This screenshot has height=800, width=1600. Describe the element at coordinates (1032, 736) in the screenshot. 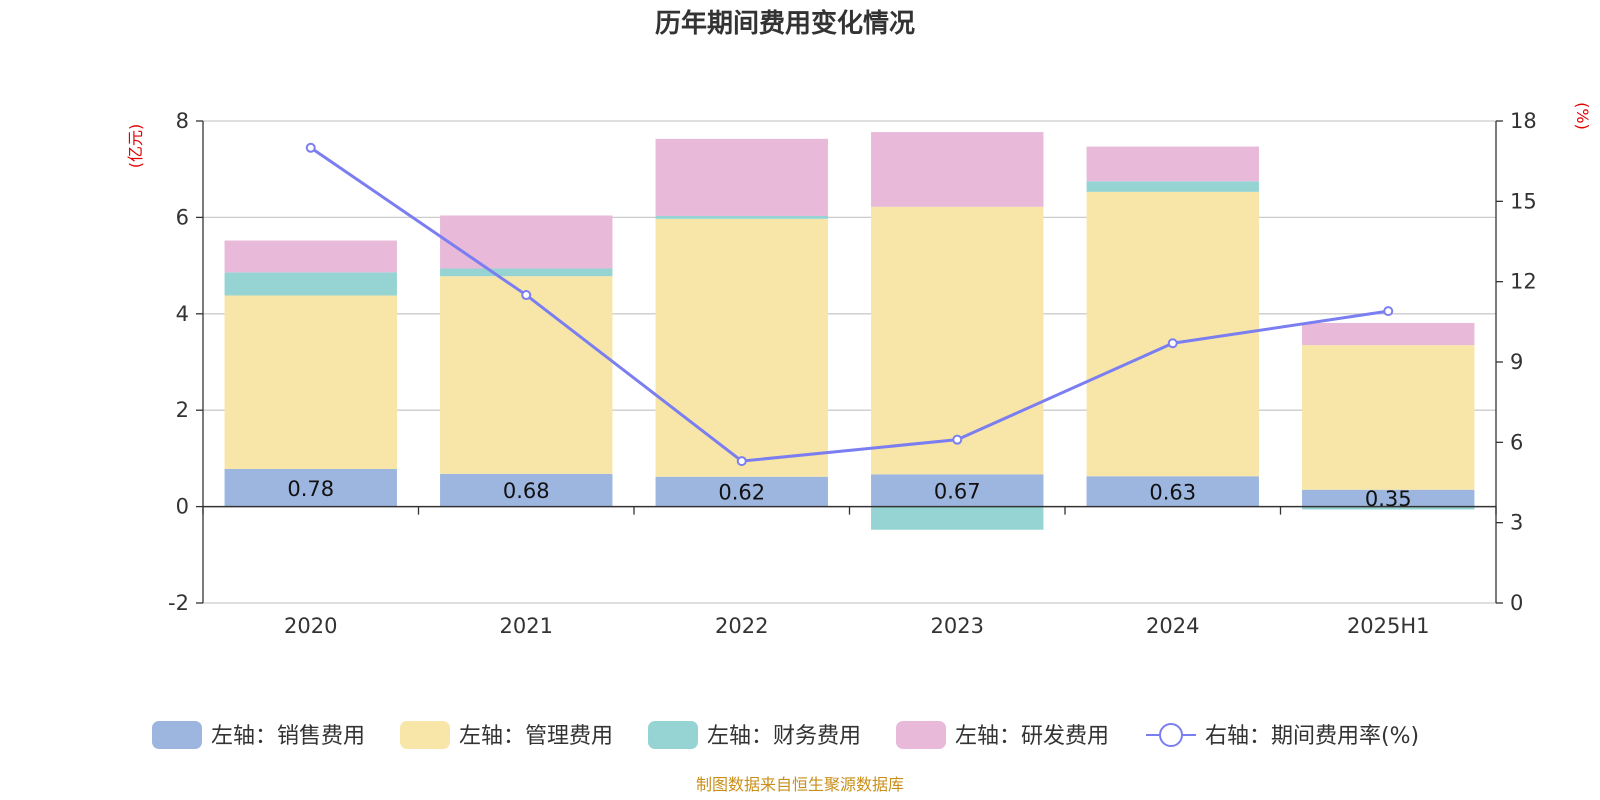

I see `legend-label: 左轴：研发费用` at that location.